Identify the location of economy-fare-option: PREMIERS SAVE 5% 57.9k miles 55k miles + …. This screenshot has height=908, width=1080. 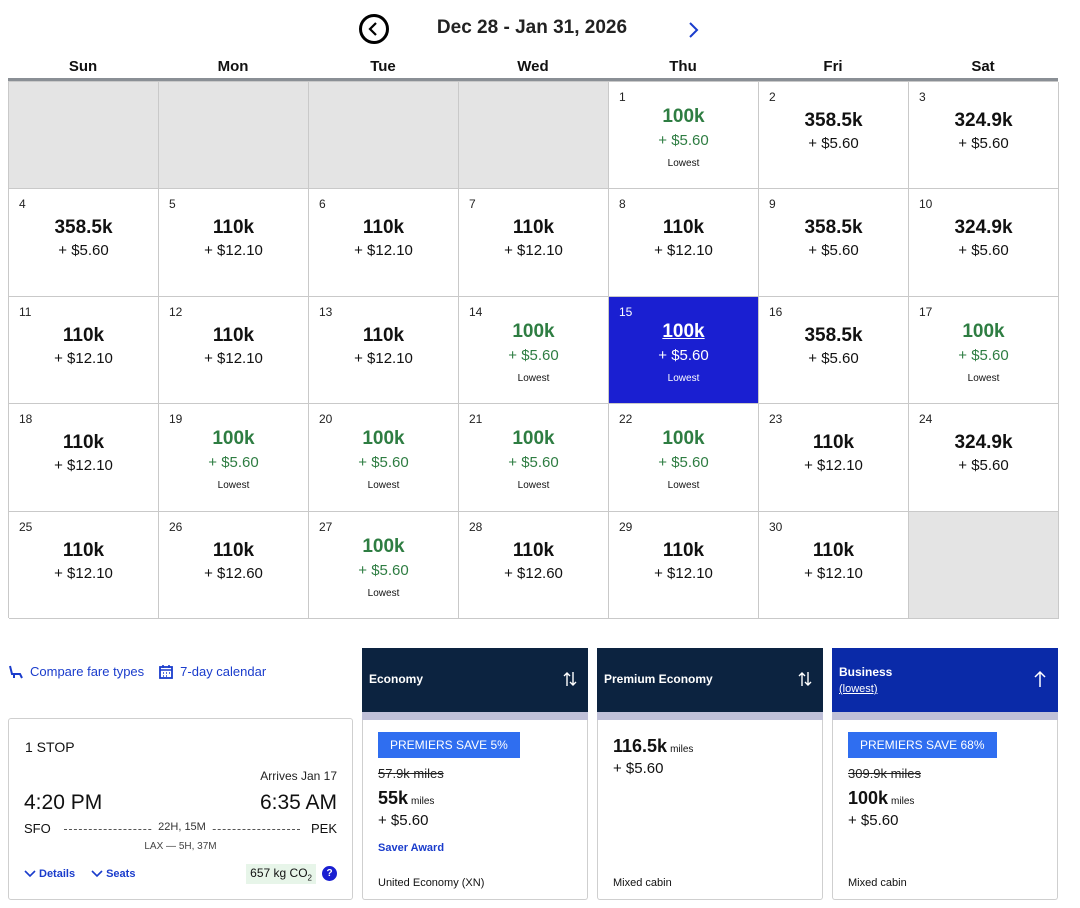
(475, 810).